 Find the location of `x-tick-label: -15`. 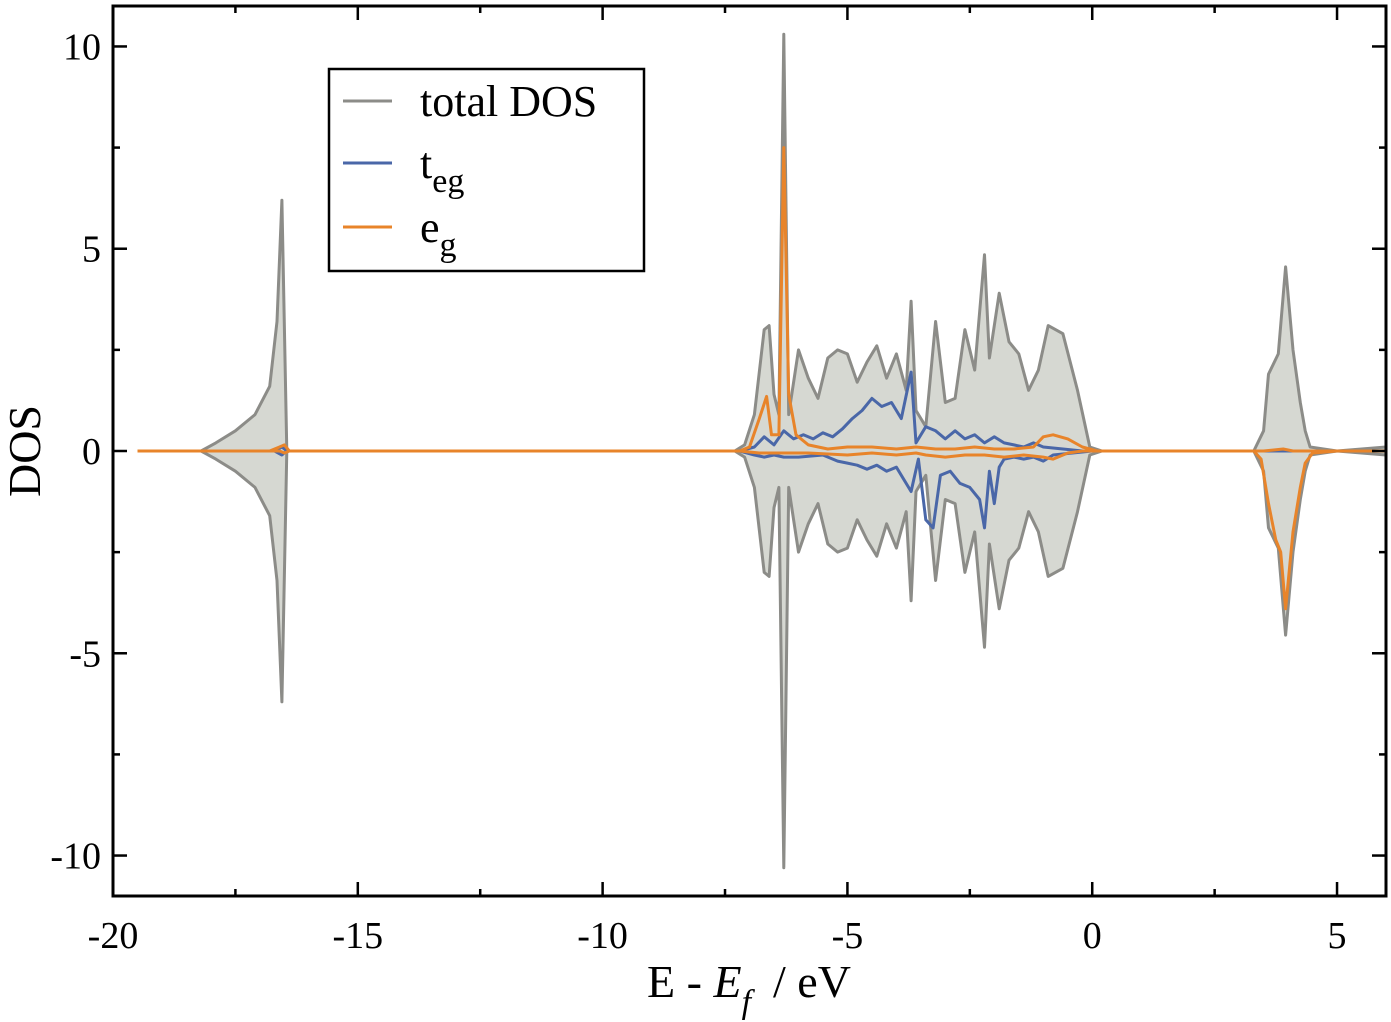

x-tick-label: -15 is located at coordinates (357, 936).